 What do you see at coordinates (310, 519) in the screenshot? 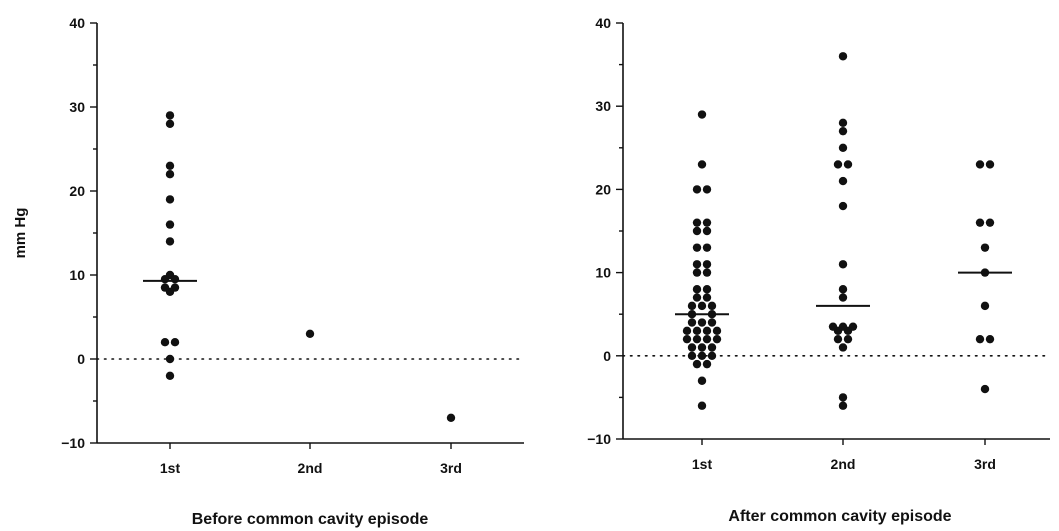
I see `panel-caption: Before common cavity episode` at bounding box center [310, 519].